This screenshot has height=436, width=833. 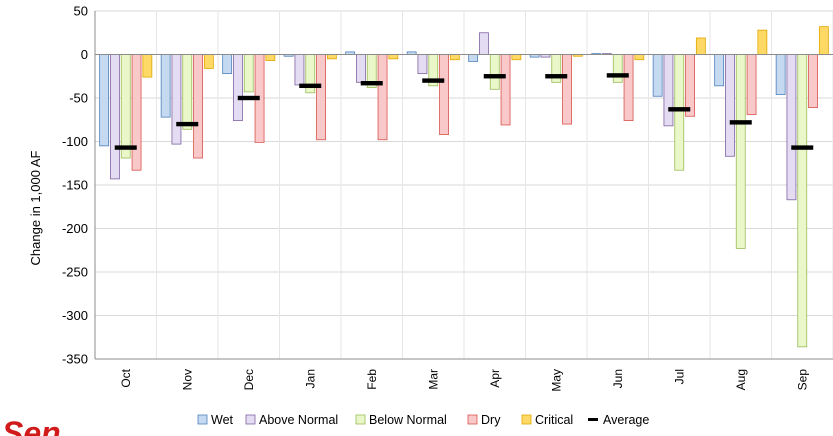 What do you see at coordinates (298, 420) in the screenshot?
I see `legend-label: Above Normal` at bounding box center [298, 420].